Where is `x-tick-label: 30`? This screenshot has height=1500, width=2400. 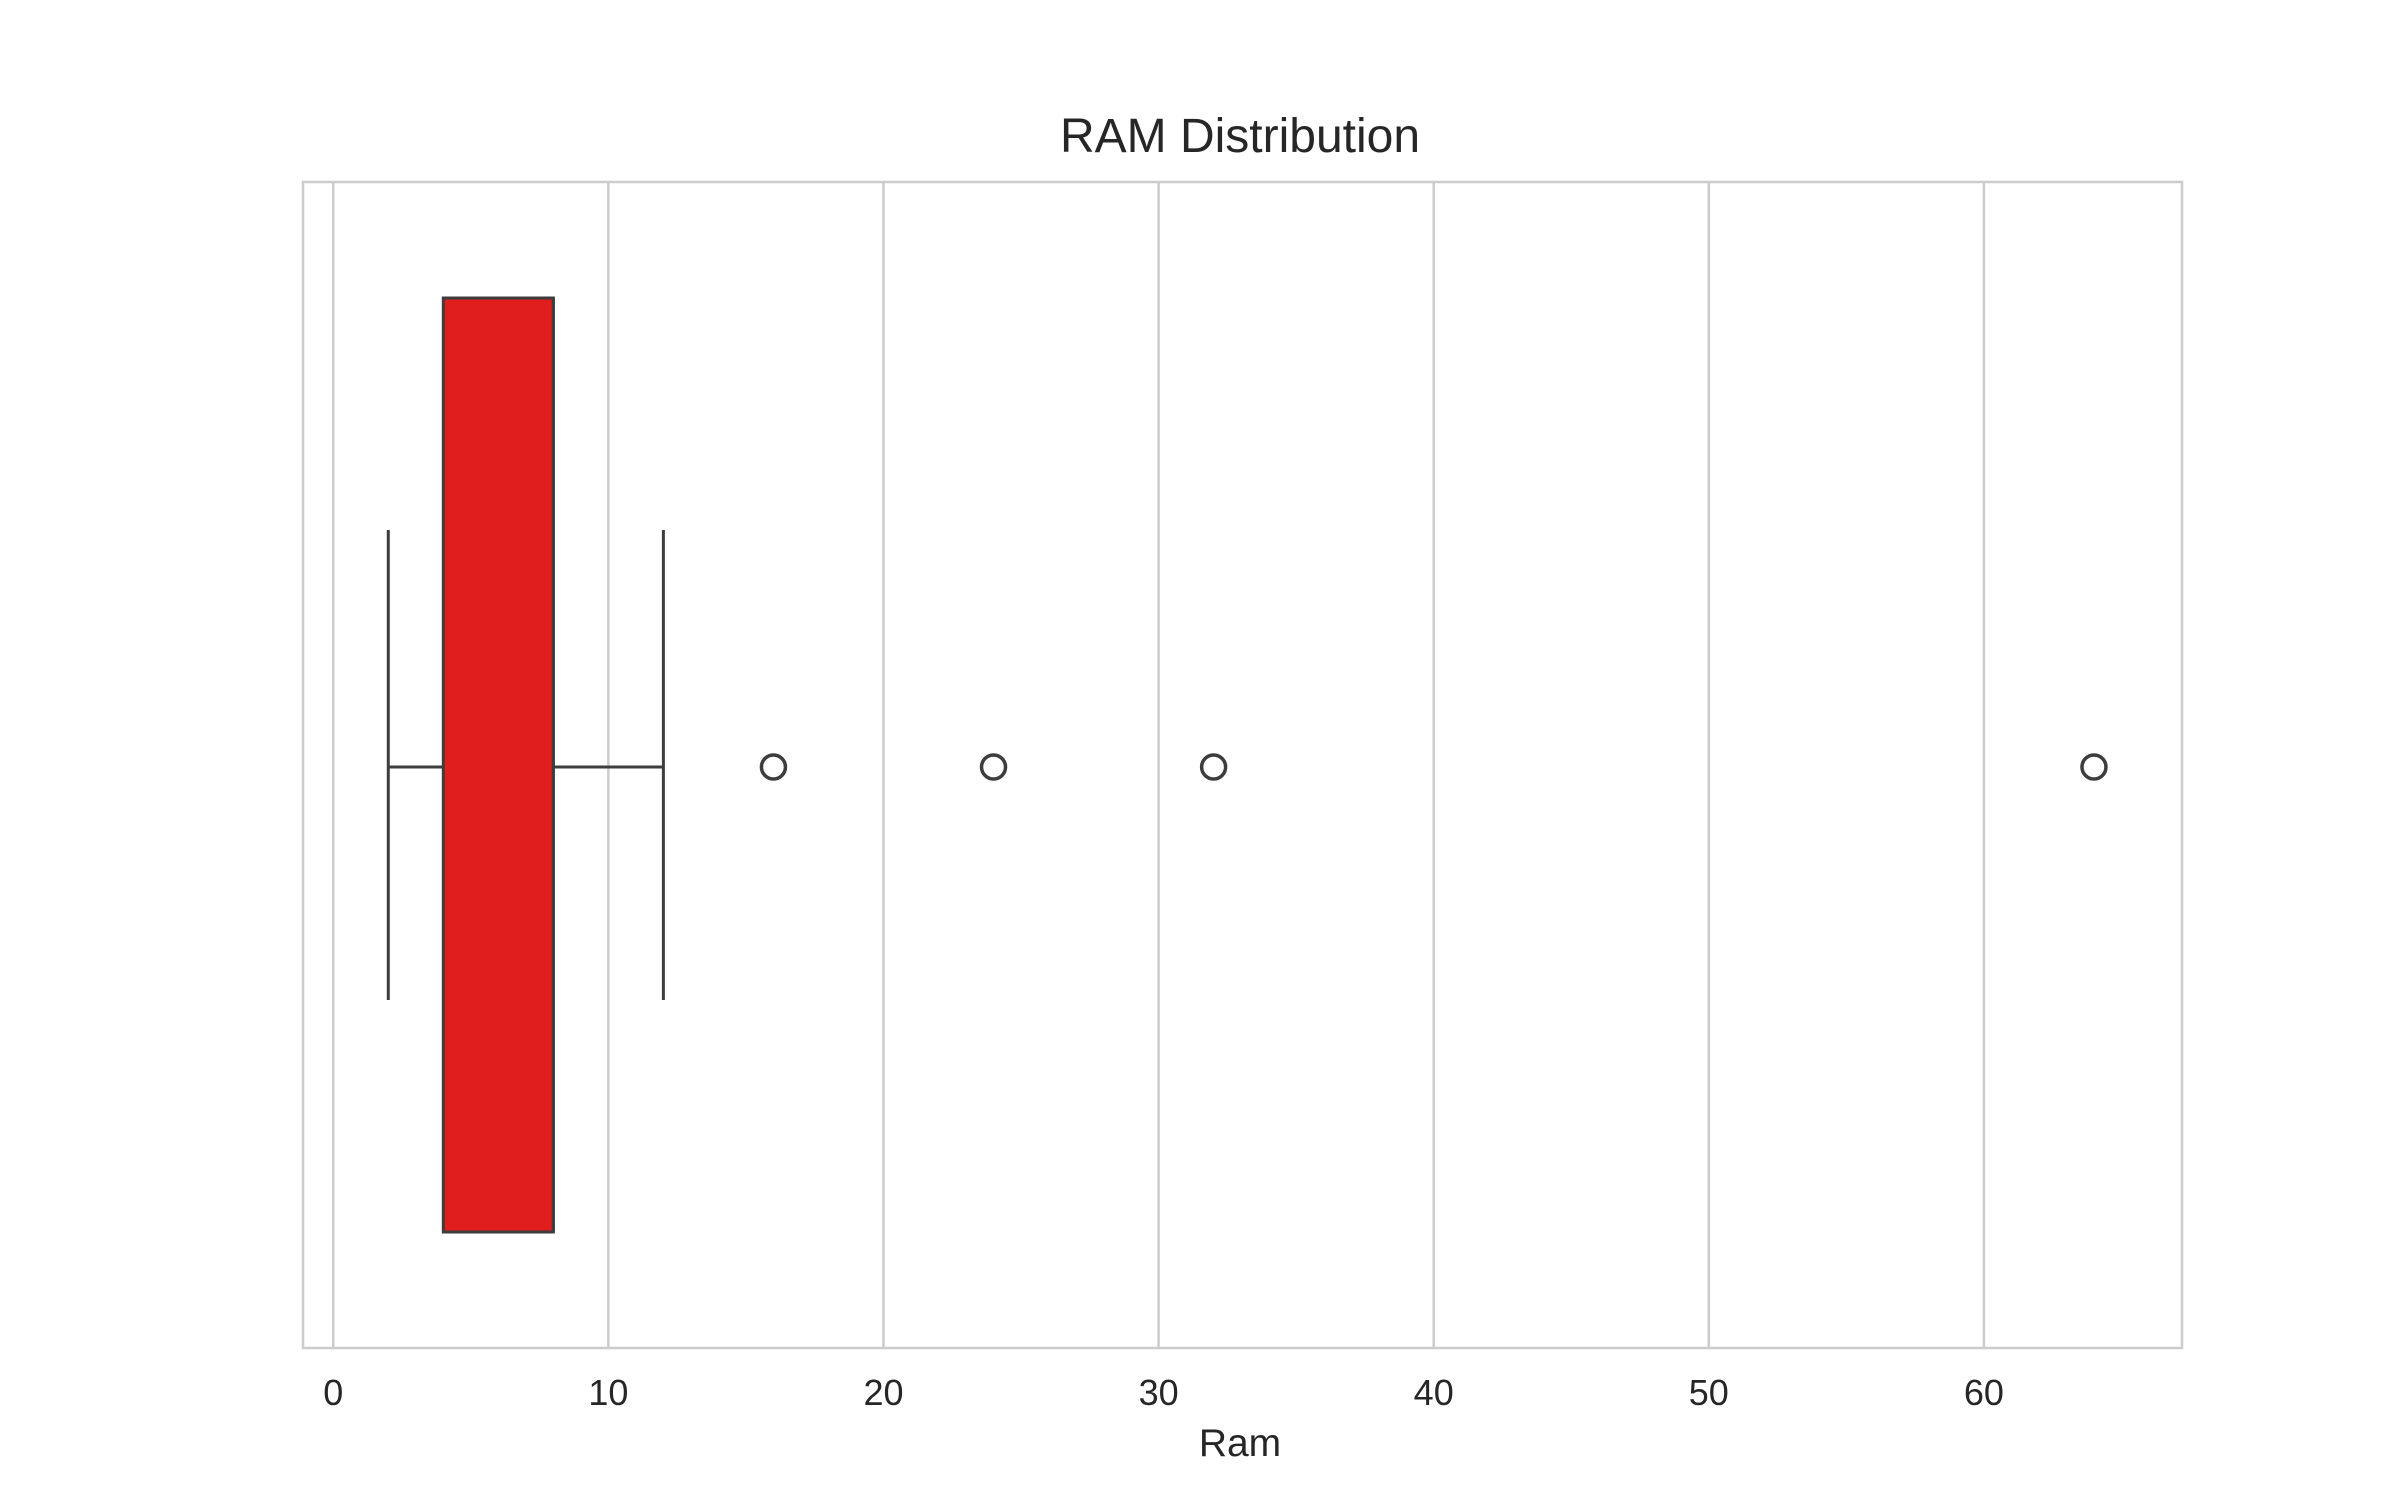
x-tick-label: 30 is located at coordinates (1159, 1392).